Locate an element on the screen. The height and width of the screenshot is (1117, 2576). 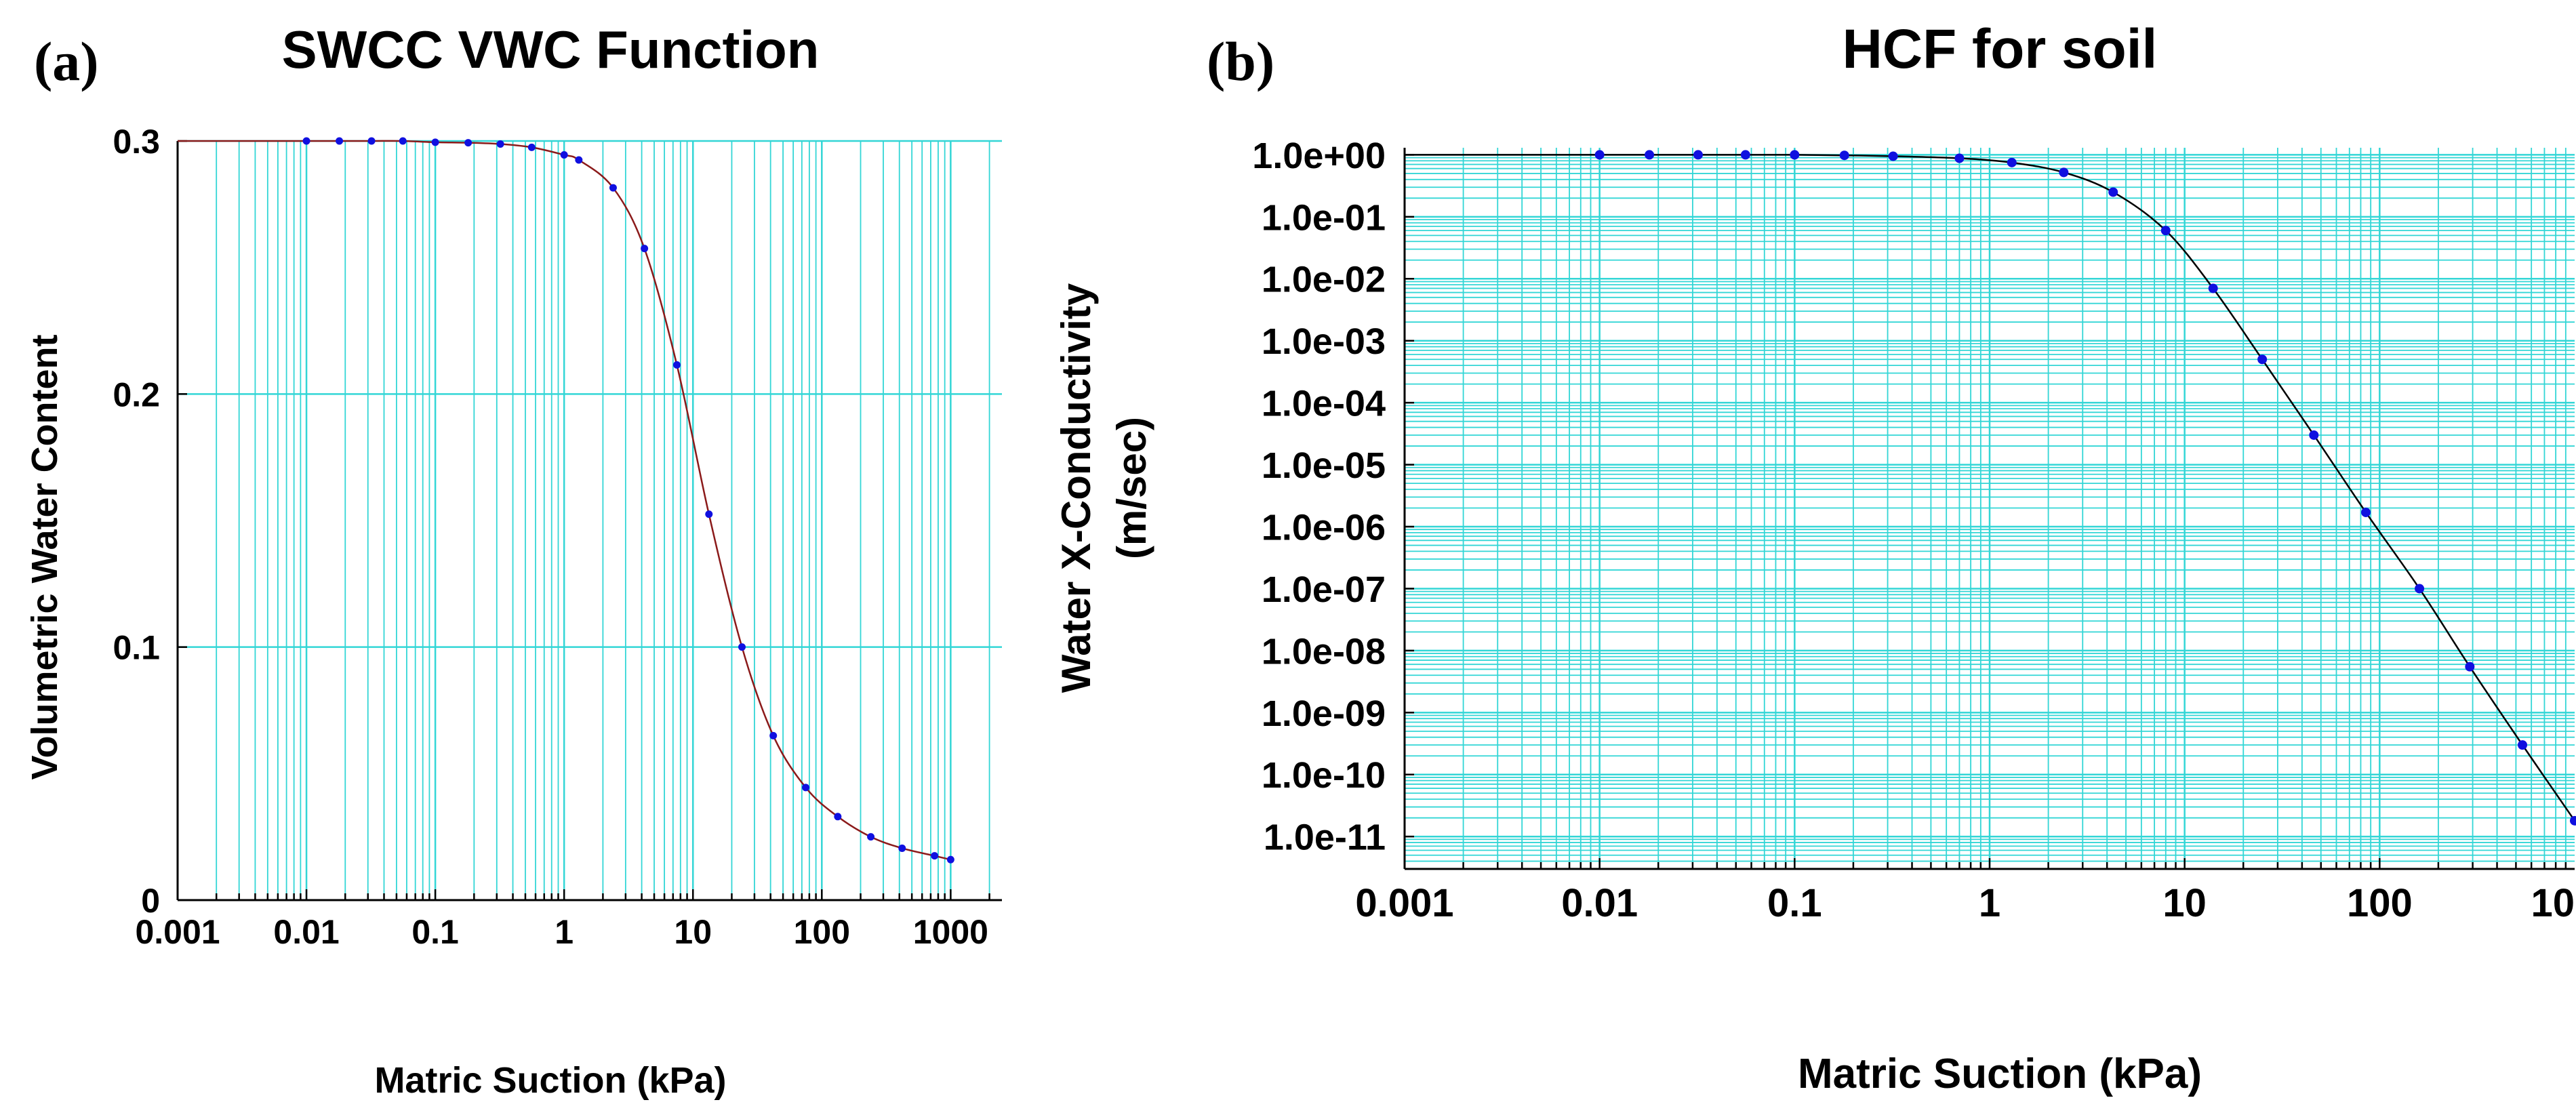
y-tick-label: 1.0e-11 is located at coordinates (1325, 837).